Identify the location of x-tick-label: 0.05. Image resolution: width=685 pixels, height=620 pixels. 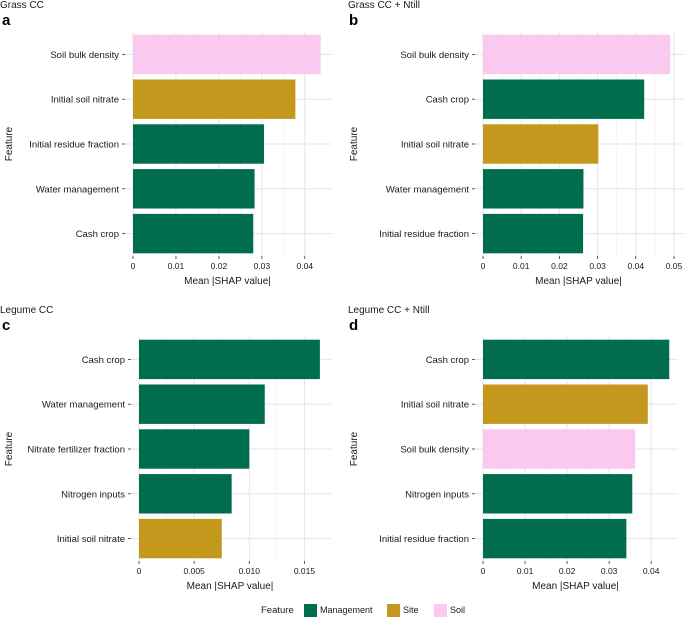
(674, 266).